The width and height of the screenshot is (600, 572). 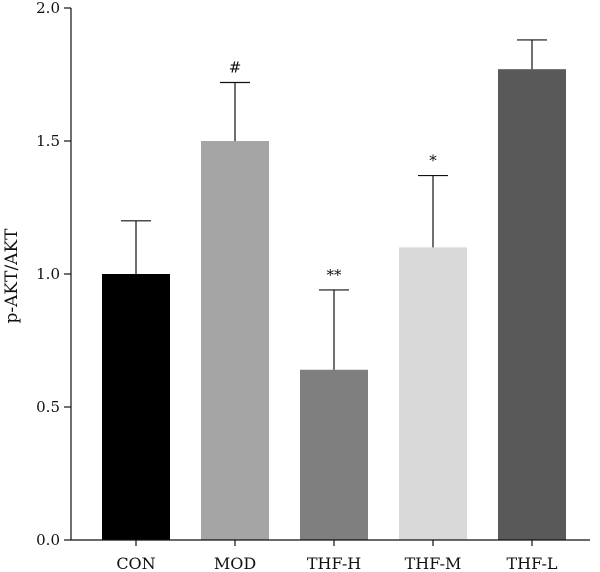 What do you see at coordinates (334, 454) in the screenshot?
I see `bar-thf-h` at bounding box center [334, 454].